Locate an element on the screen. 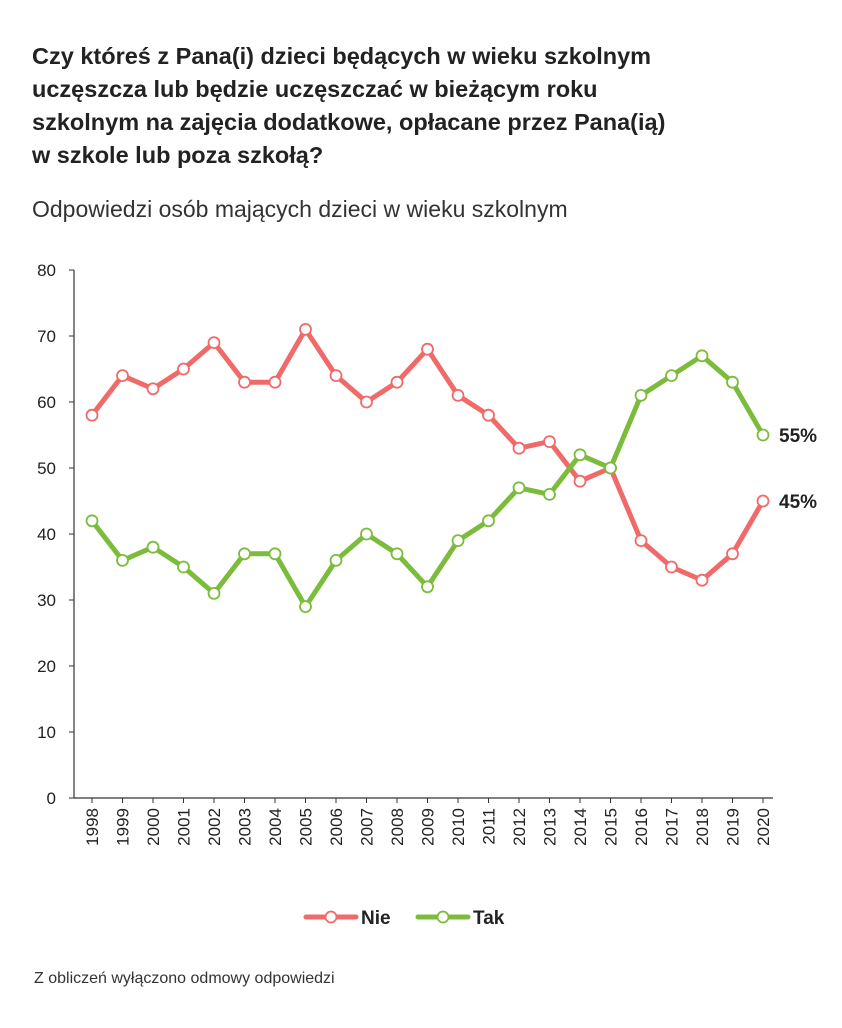 The width and height of the screenshot is (842, 1028). y-tick-label: 80 is located at coordinates (46, 270).